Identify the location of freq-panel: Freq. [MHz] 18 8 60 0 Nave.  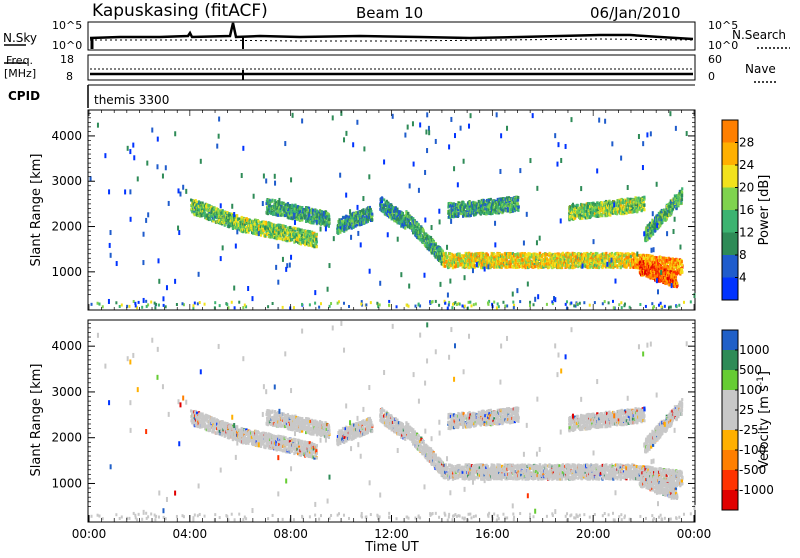
(391, 68).